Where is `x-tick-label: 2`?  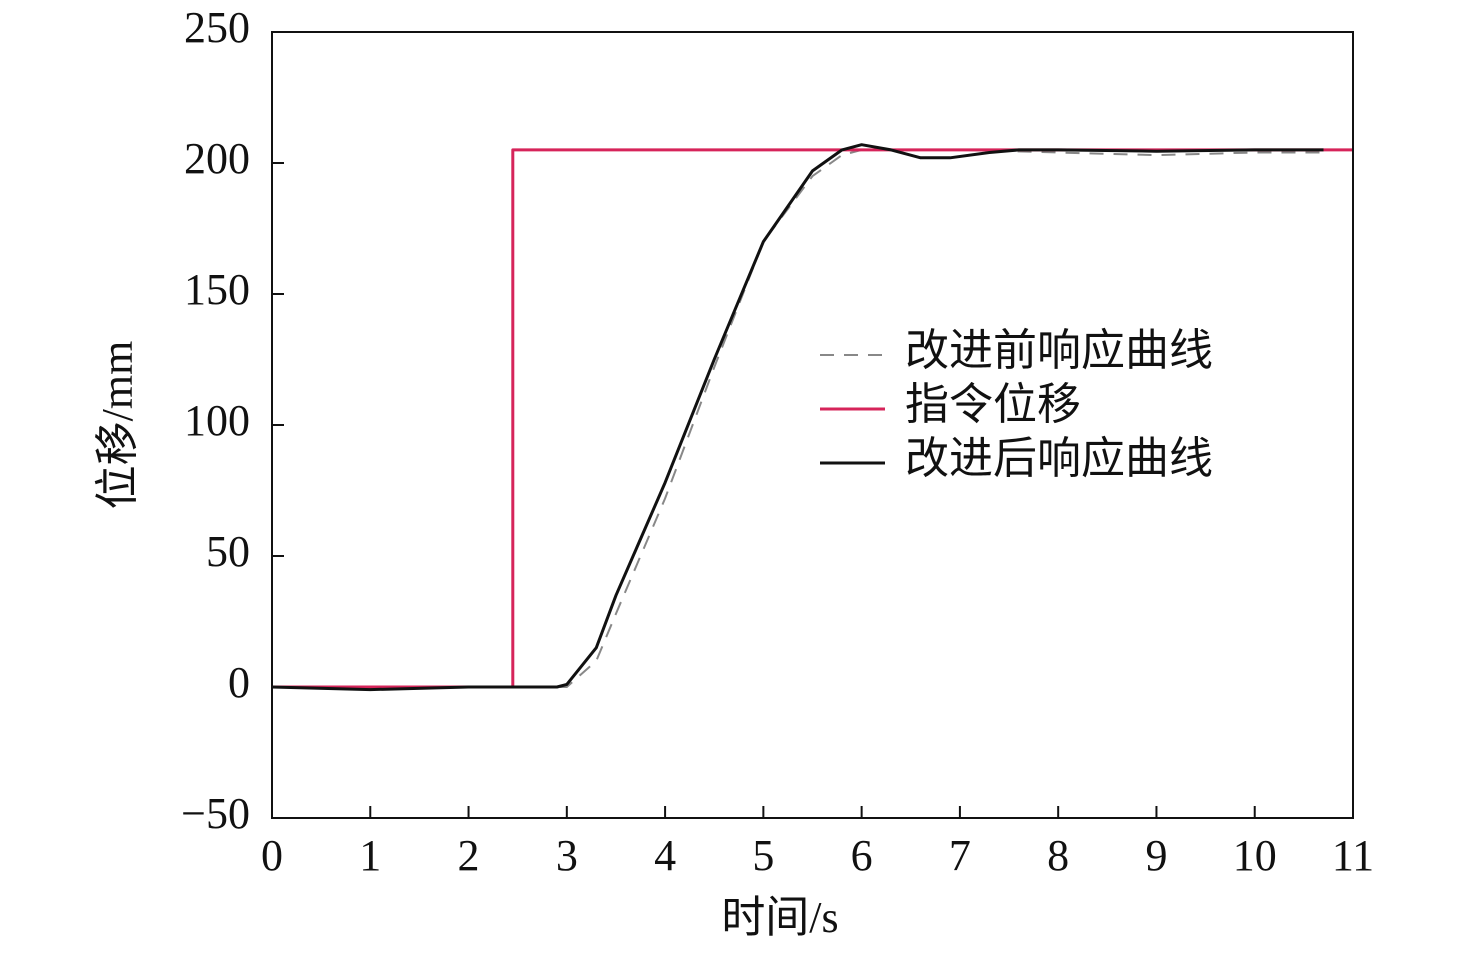
x-tick-label: 2 is located at coordinates (469, 855).